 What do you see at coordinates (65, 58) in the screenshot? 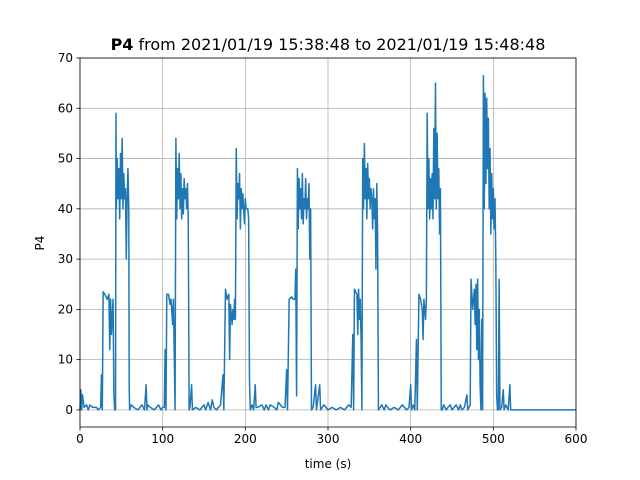
I see `y-tick-label: 70` at bounding box center [65, 58].